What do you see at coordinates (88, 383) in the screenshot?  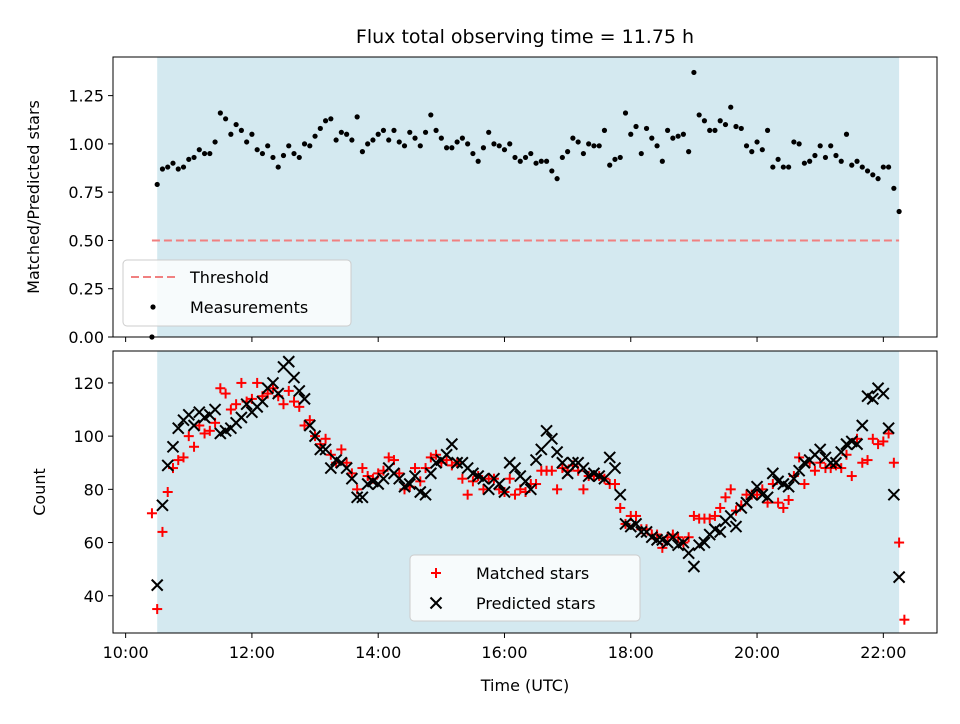 I see `count-y-tick-label: 120` at bounding box center [88, 383].